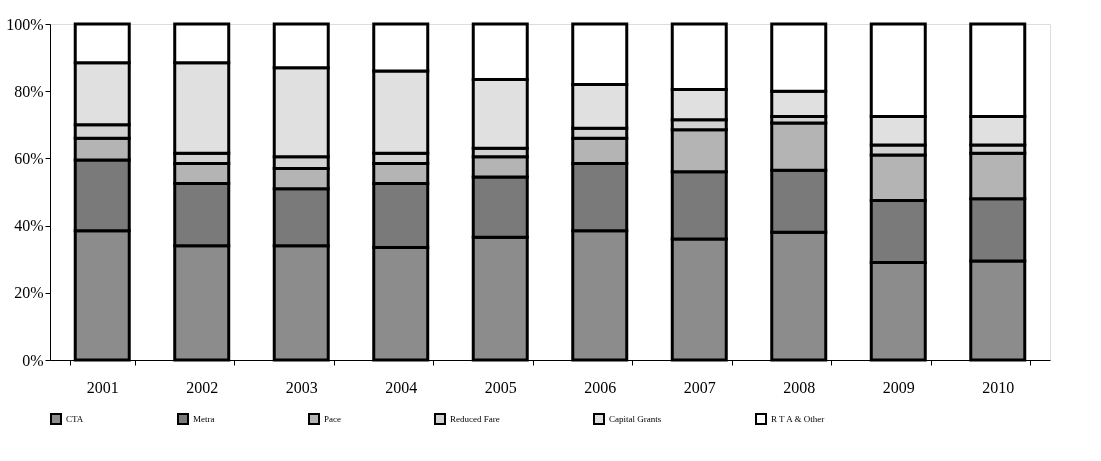  I want to click on legend-label: CTA, so click(75, 419).